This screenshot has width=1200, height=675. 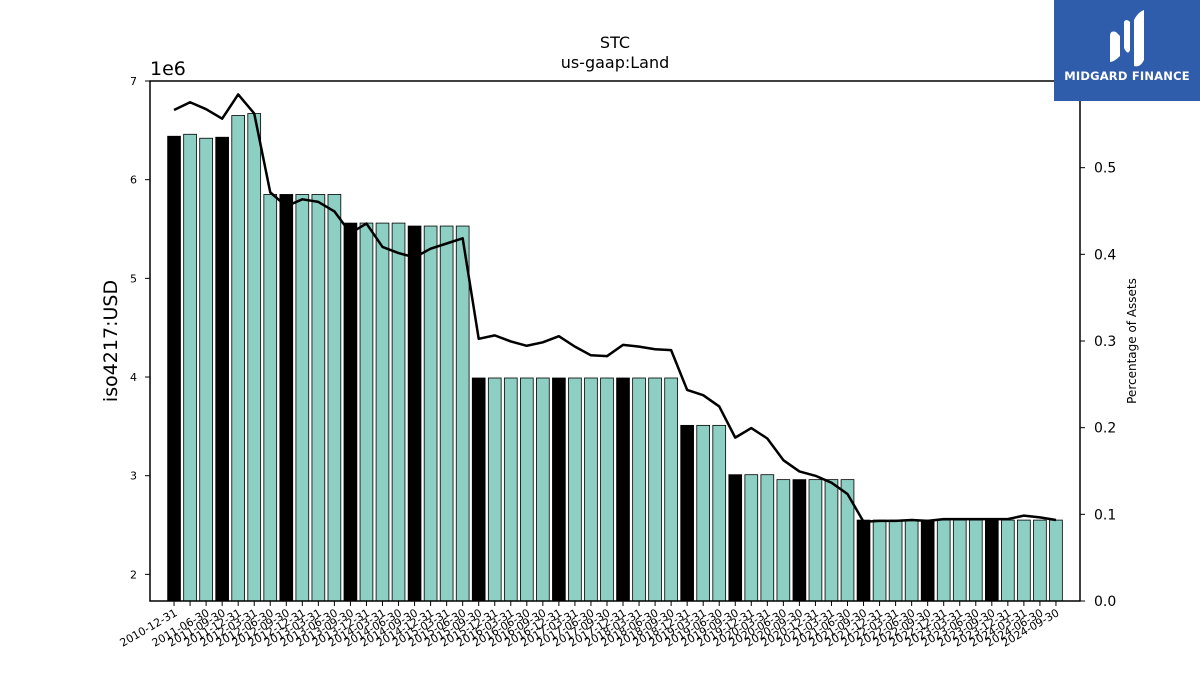 What do you see at coordinates (1127, 76) in the screenshot?
I see `logo-text: MIDGARD FINANCE` at bounding box center [1127, 76].